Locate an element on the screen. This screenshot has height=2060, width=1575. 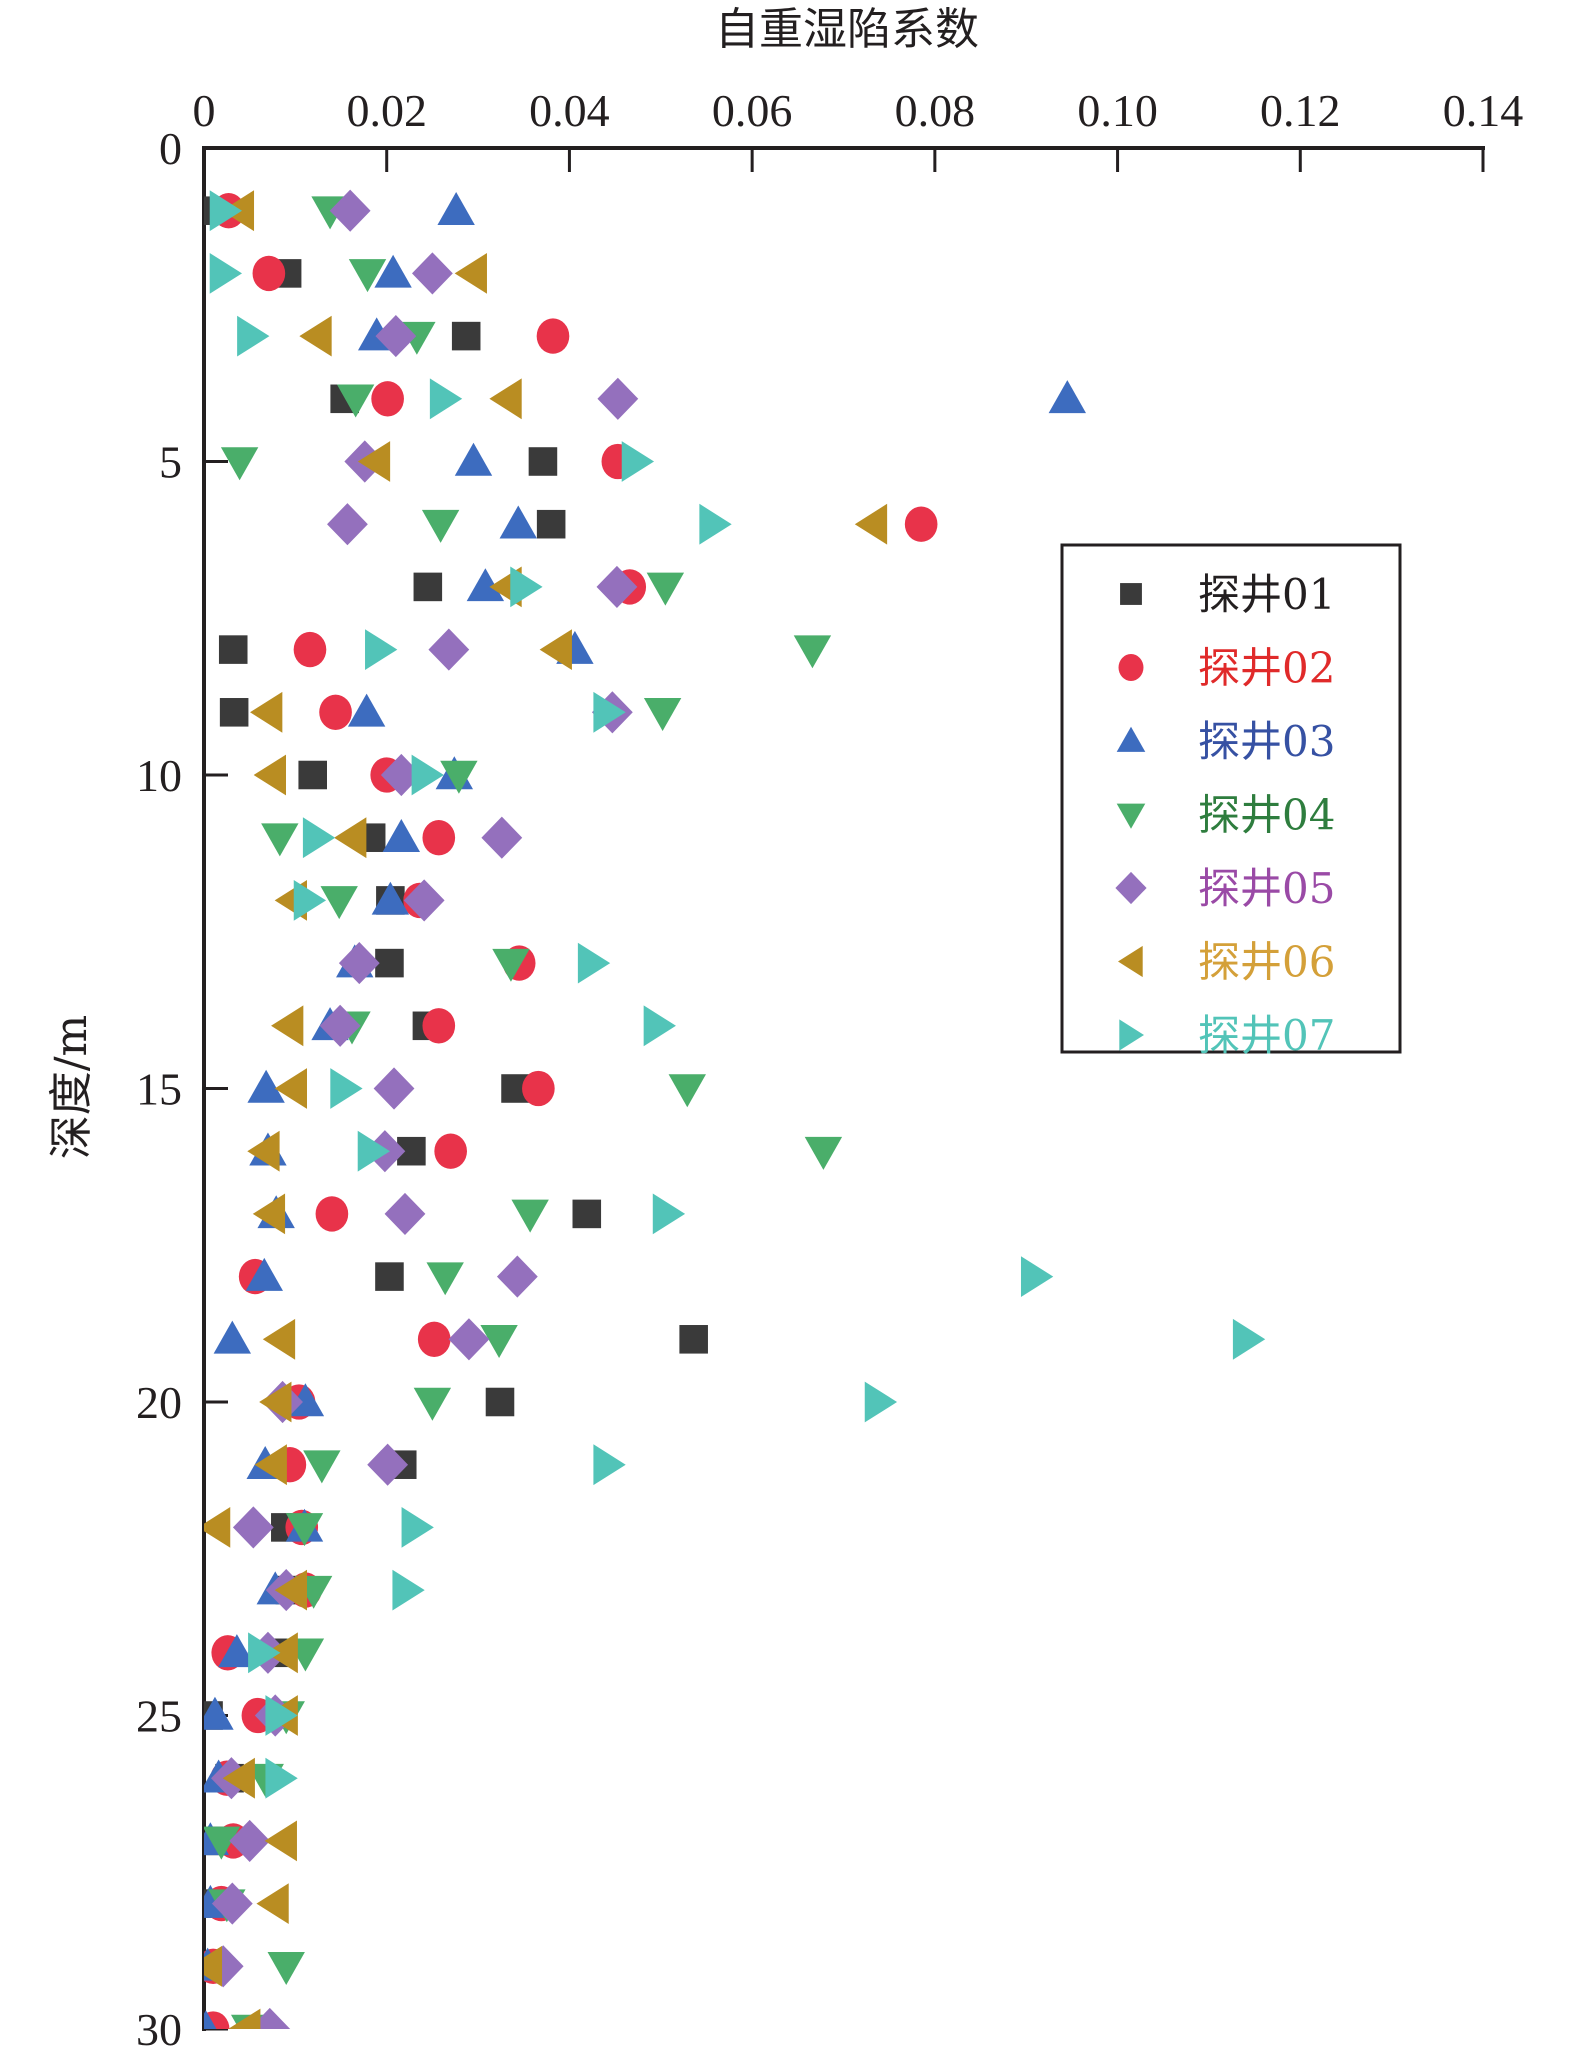
x-tick-label: 0 is located at coordinates (204, 110).